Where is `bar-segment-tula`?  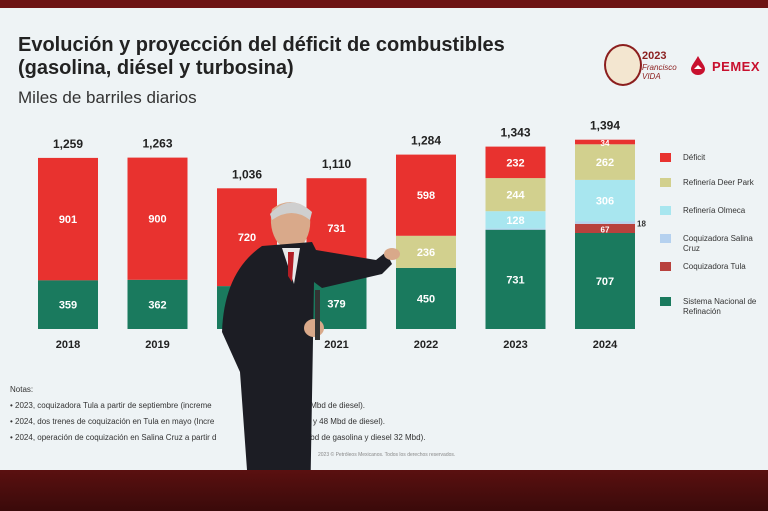
bar-segment-tula is located at coordinates (605, 228).